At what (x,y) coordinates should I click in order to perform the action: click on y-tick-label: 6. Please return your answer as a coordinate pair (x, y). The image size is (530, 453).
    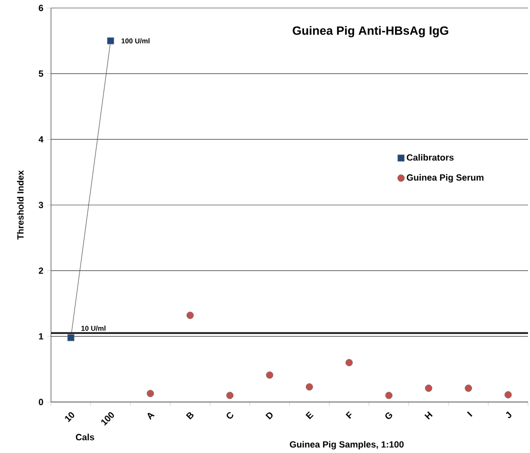
    Looking at the image, I should click on (41, 8).